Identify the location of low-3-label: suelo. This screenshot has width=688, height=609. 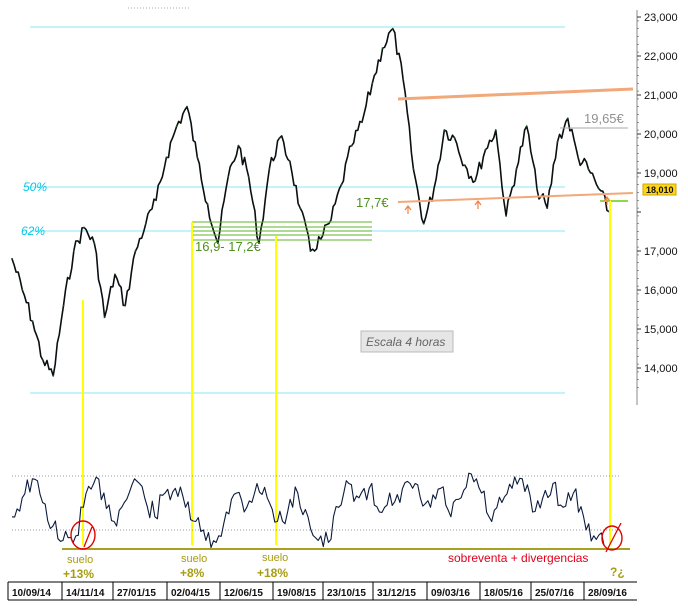
(275, 558).